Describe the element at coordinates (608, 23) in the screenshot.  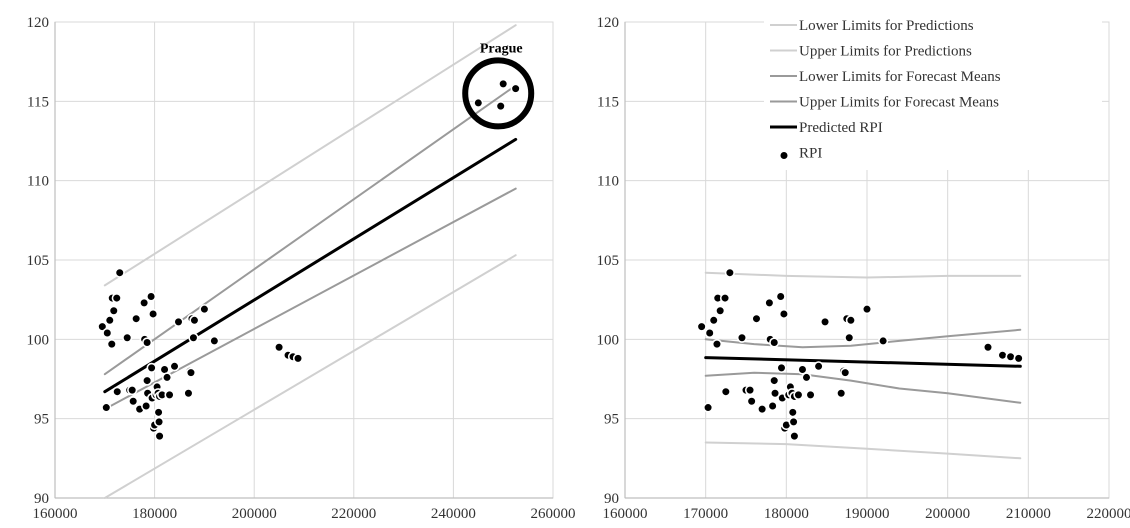
I see `y-tick-label: 120` at that location.